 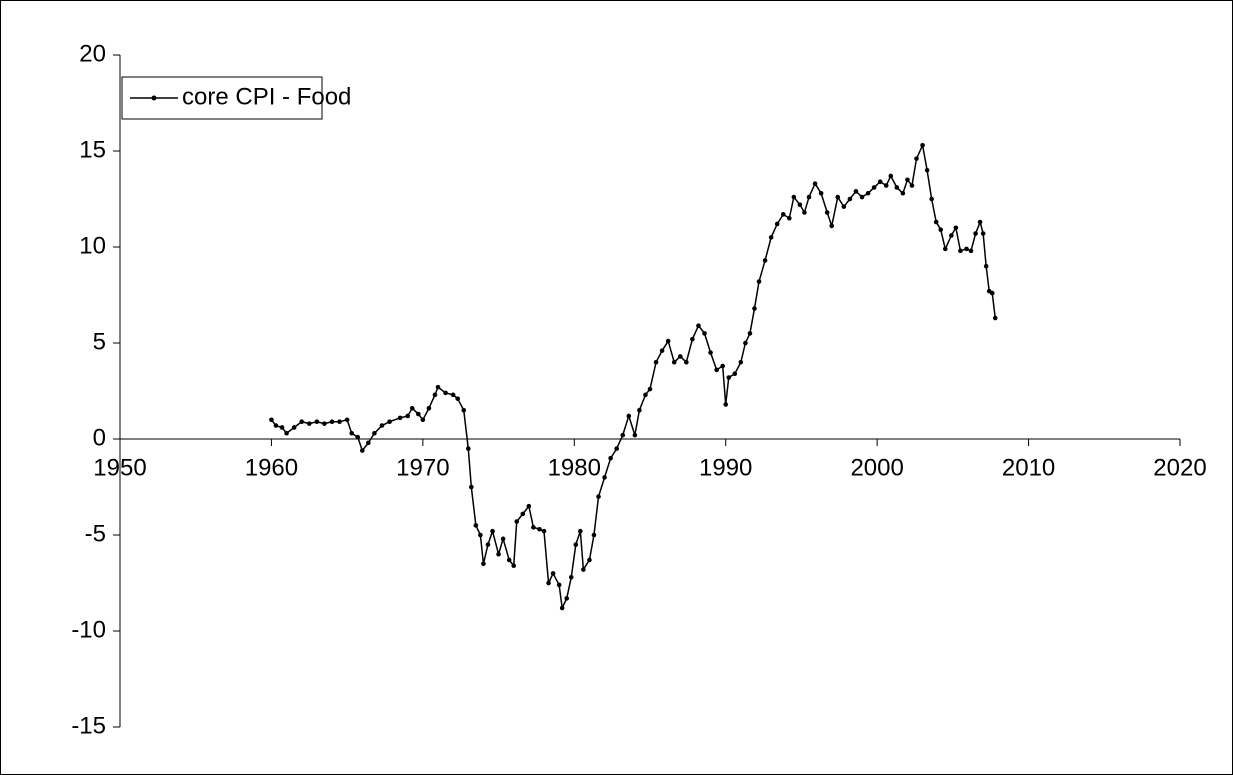 I want to click on y-tick-label: 10, so click(x=92, y=245).